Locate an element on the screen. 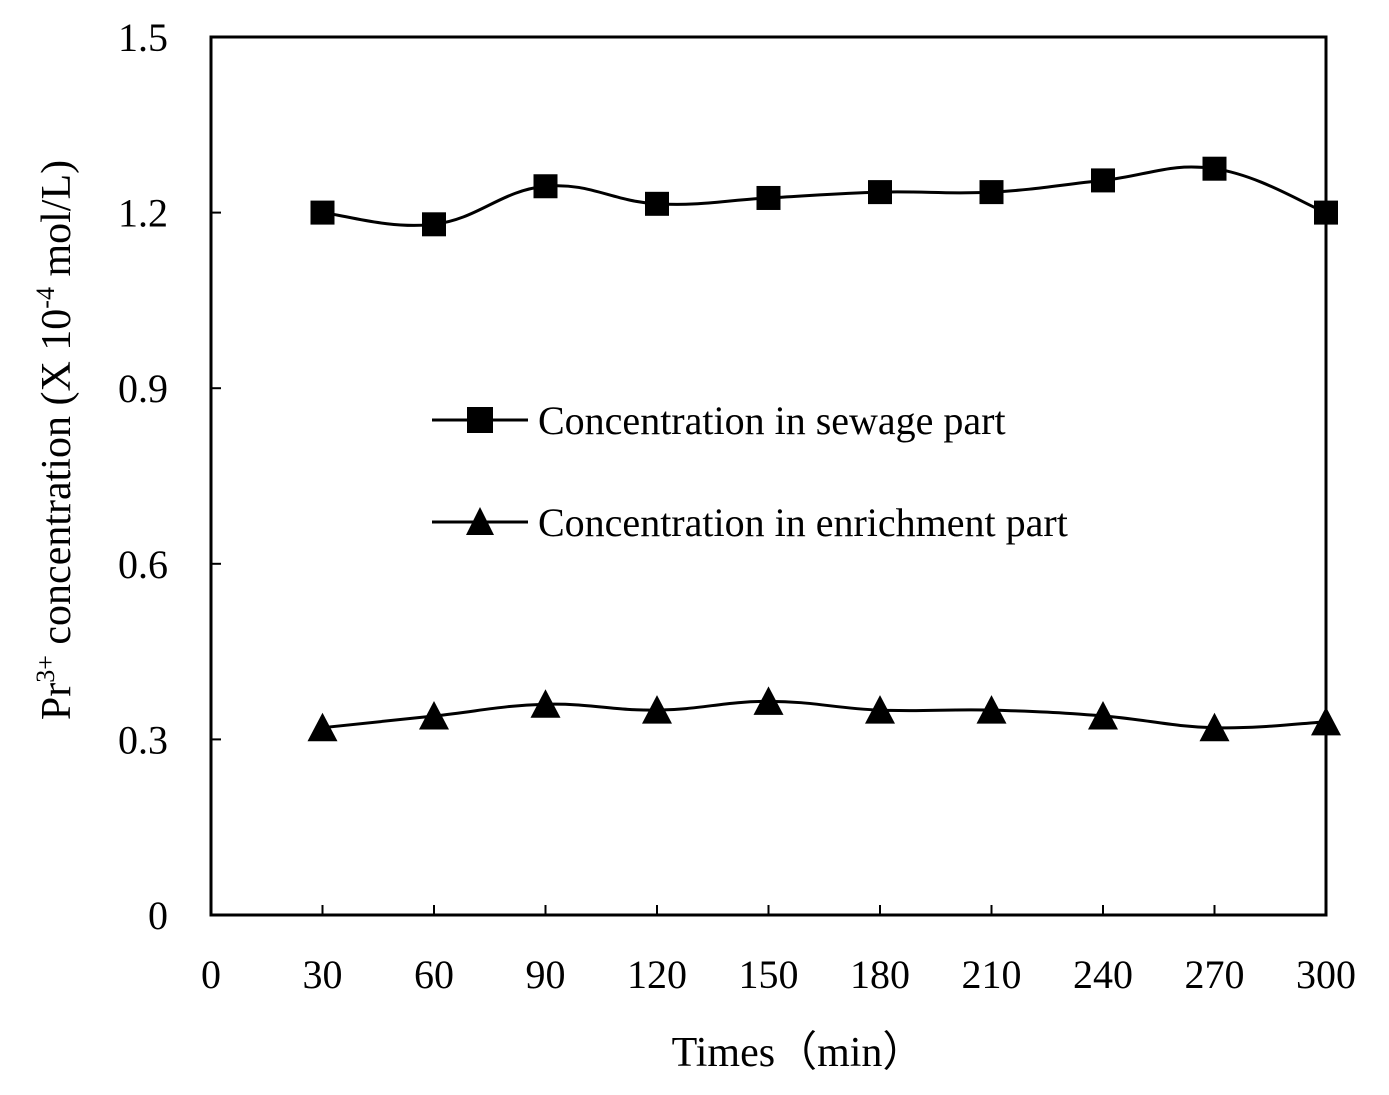 The image size is (1389, 1095). y-tick-label: 1.5 is located at coordinates (143, 37).